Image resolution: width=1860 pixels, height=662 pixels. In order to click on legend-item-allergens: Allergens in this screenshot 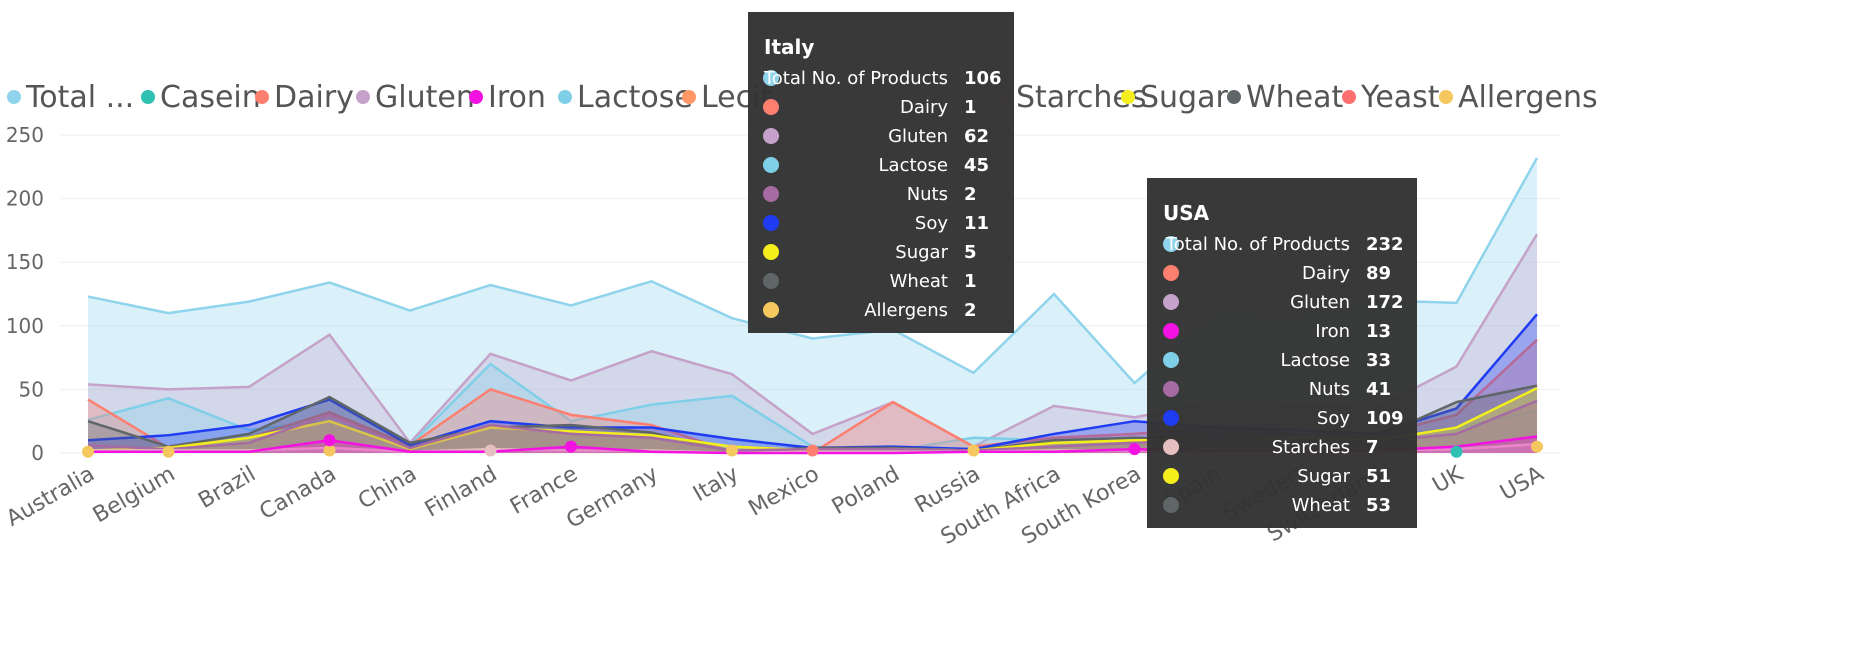, I will do `click(1518, 97)`.